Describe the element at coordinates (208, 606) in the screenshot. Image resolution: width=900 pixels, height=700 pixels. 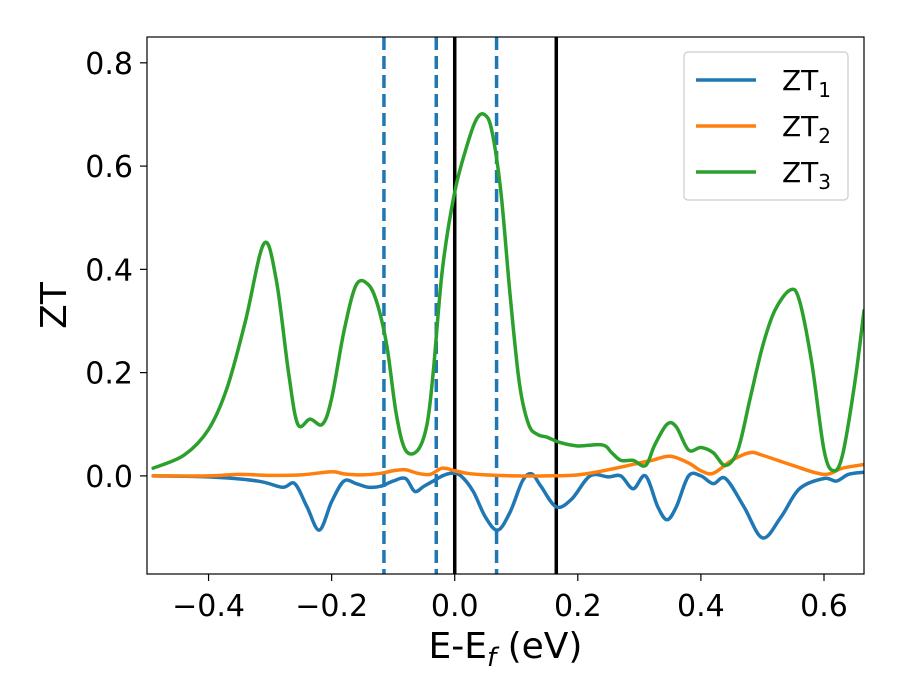
I see `x-tick-label: −0.4` at that location.